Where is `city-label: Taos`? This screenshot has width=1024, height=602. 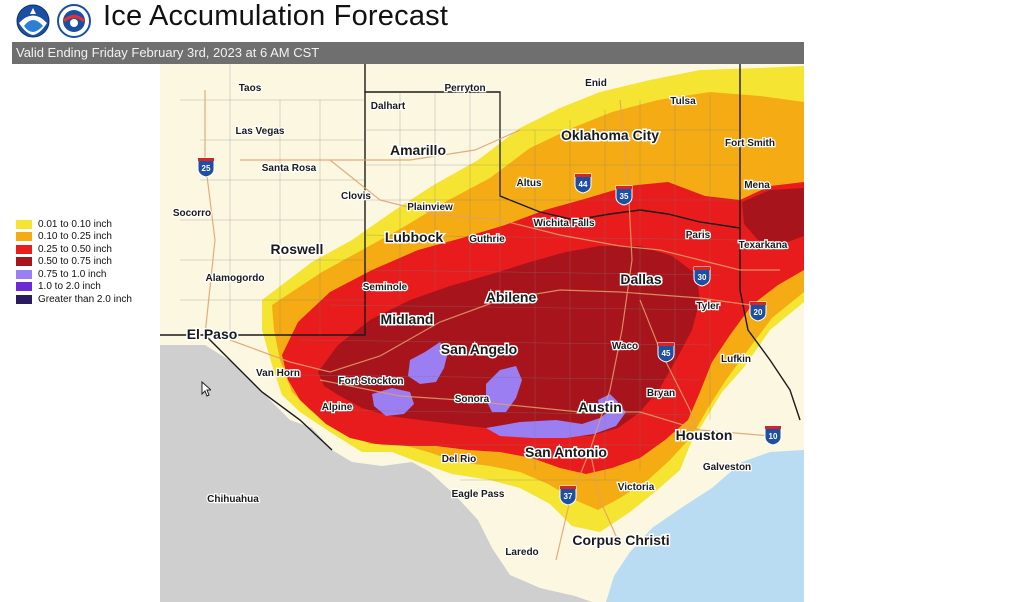
city-label: Taos is located at coordinates (250, 88).